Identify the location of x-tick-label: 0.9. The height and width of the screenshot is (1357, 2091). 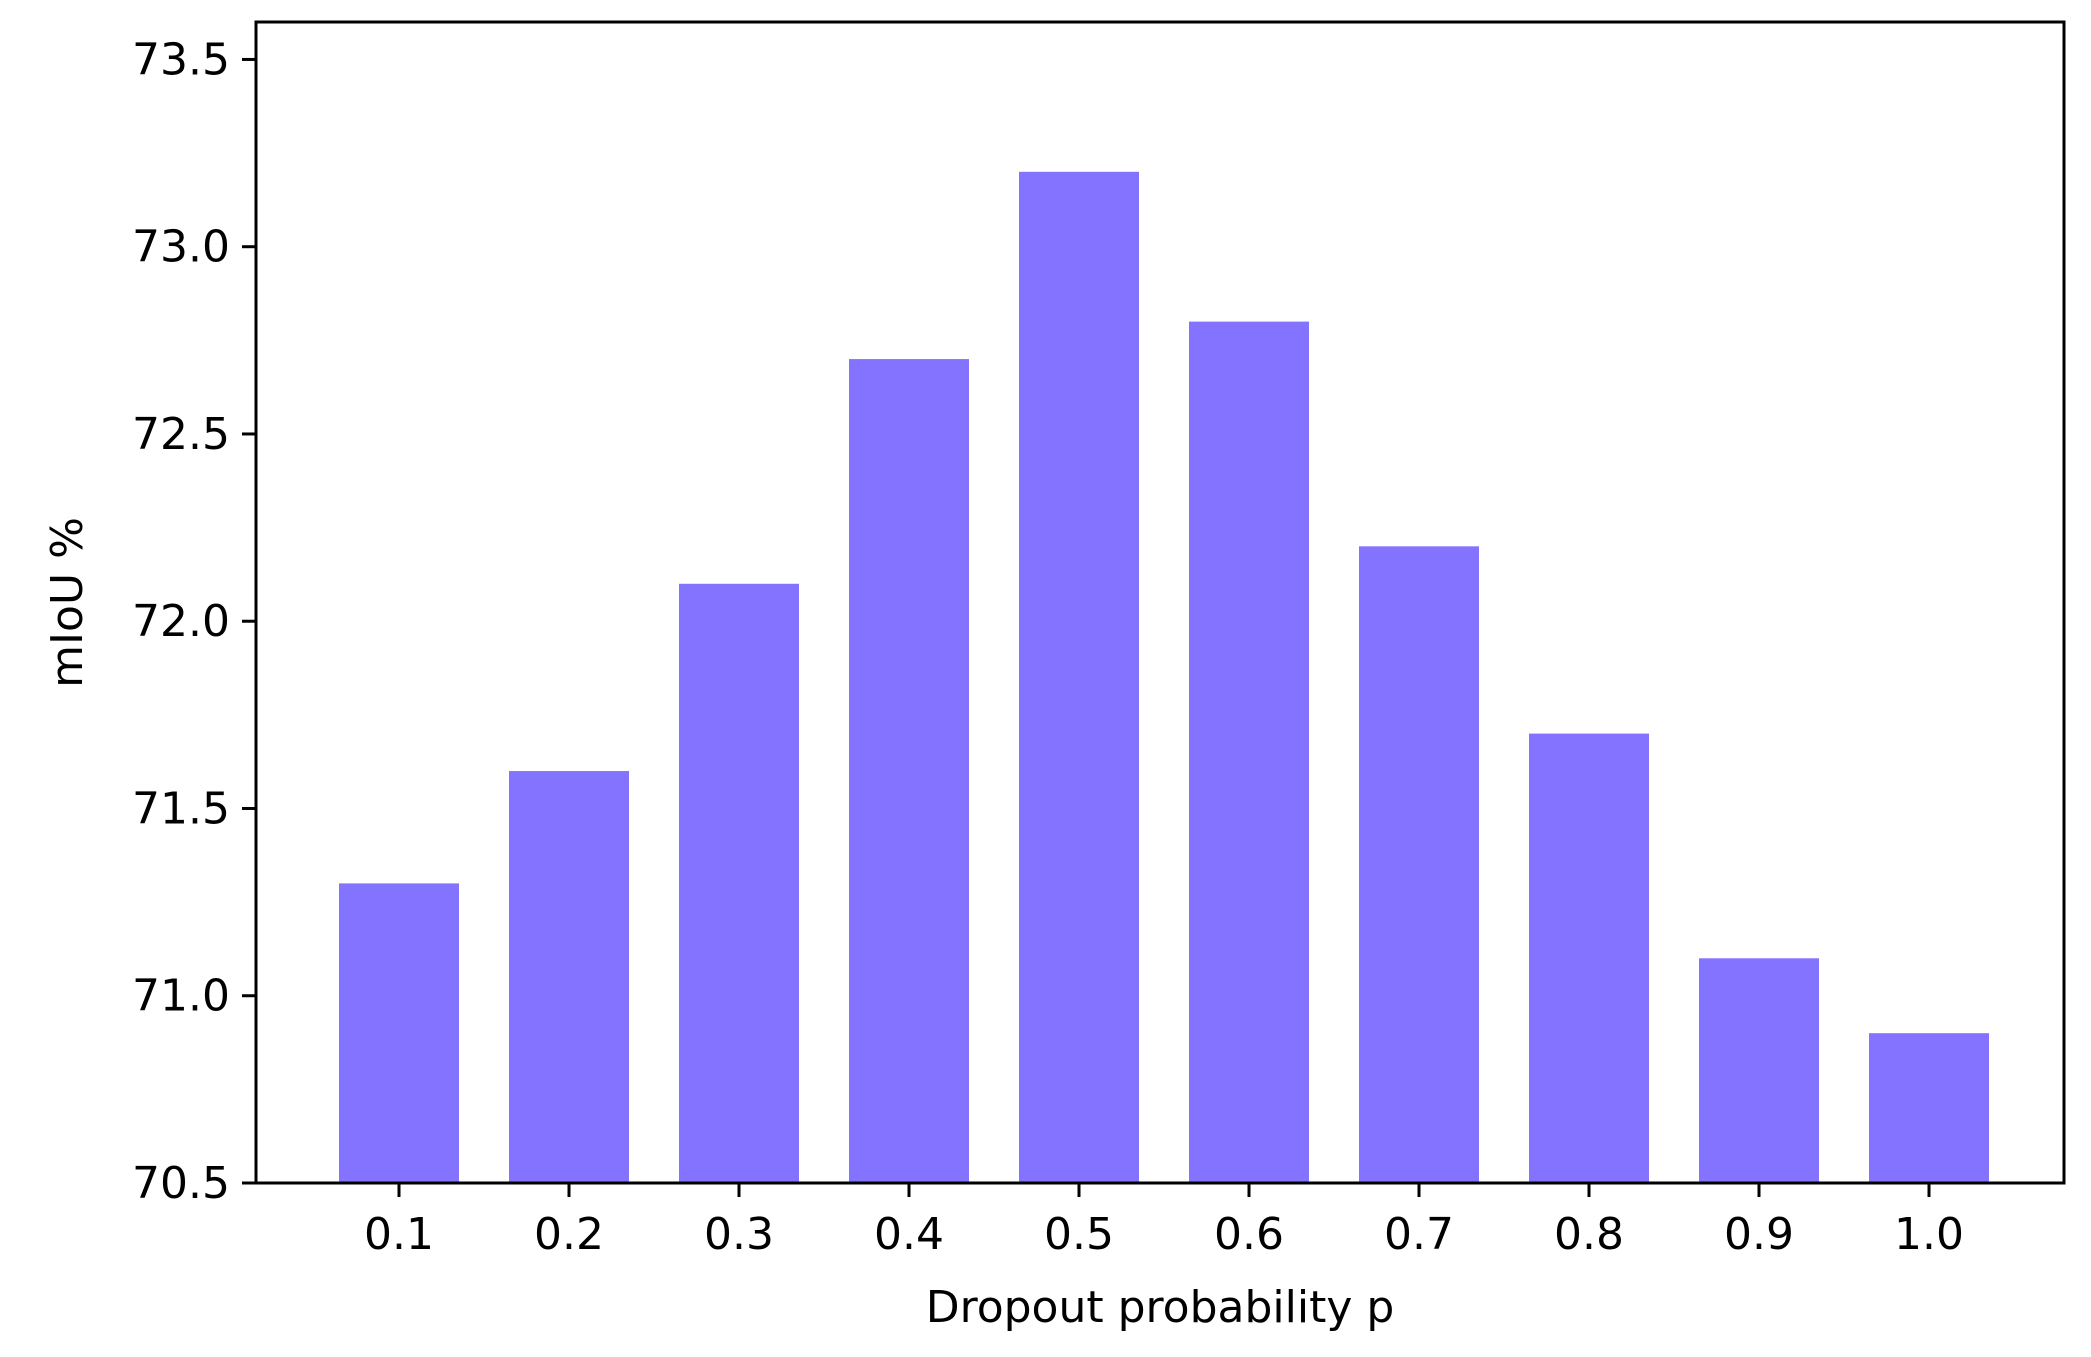
(1759, 1234).